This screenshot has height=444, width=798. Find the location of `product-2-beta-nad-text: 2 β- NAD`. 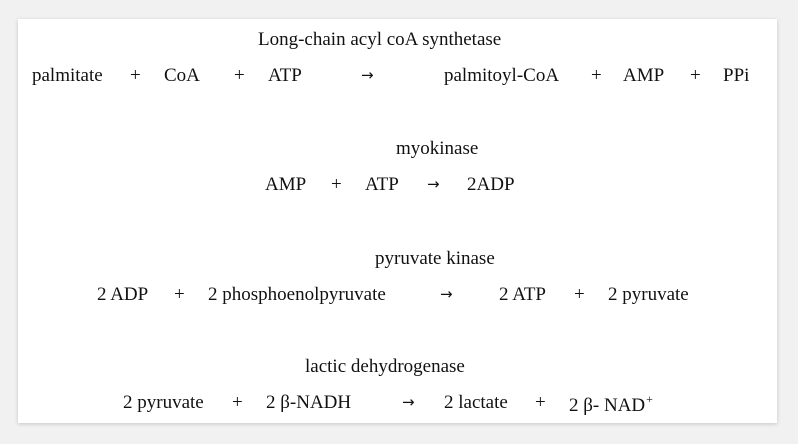

product-2-beta-nad-text: 2 β- NAD is located at coordinates (607, 405).